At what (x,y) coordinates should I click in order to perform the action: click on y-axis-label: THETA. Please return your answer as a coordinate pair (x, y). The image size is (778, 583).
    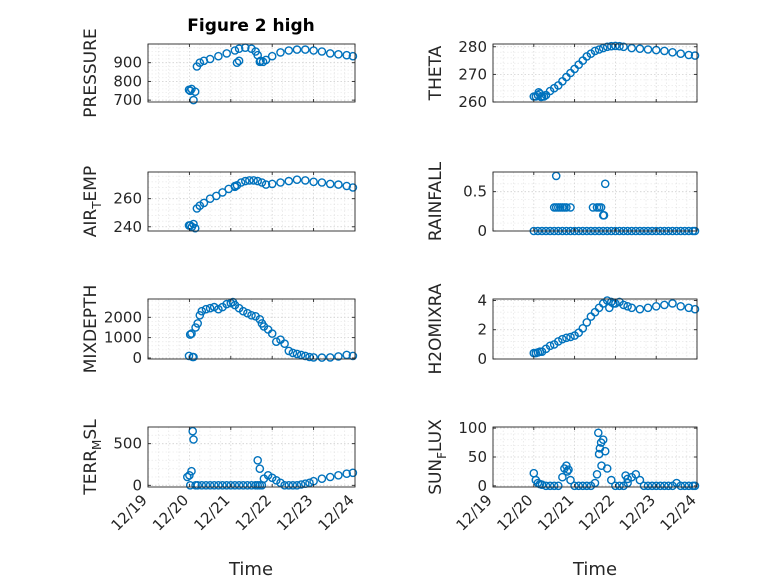
    Looking at the image, I should click on (436, 73).